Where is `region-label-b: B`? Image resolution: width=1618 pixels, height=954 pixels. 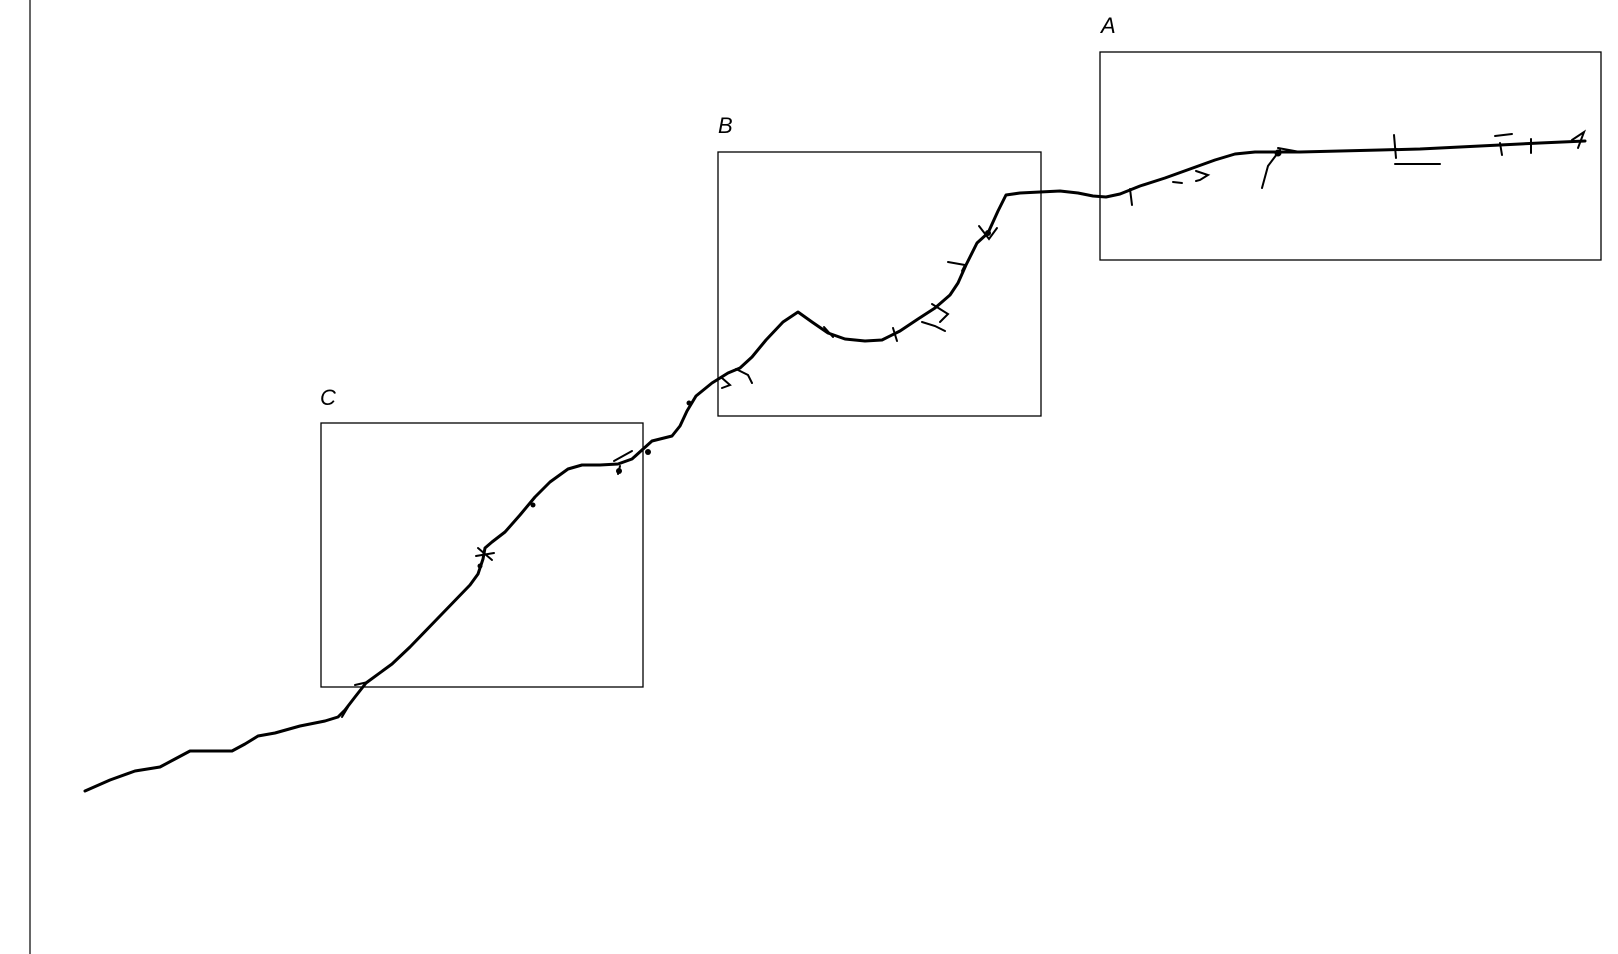 region-label-b: B is located at coordinates (725, 125).